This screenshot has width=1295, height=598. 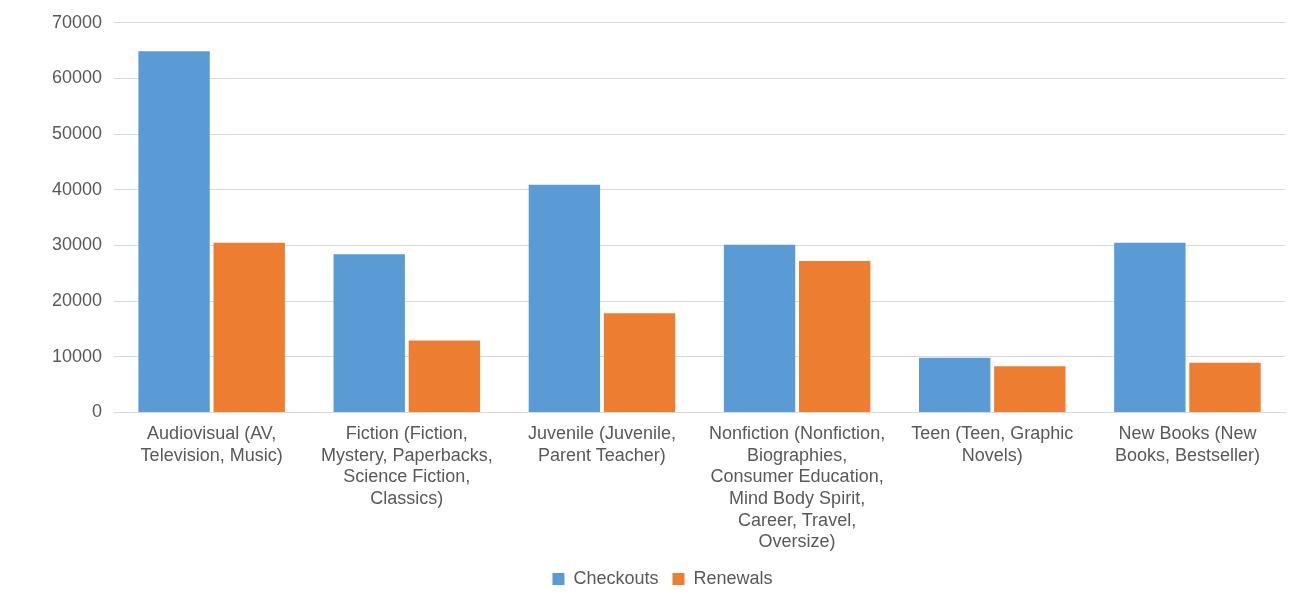 What do you see at coordinates (616, 577) in the screenshot?
I see `legend-label: Checkouts` at bounding box center [616, 577].